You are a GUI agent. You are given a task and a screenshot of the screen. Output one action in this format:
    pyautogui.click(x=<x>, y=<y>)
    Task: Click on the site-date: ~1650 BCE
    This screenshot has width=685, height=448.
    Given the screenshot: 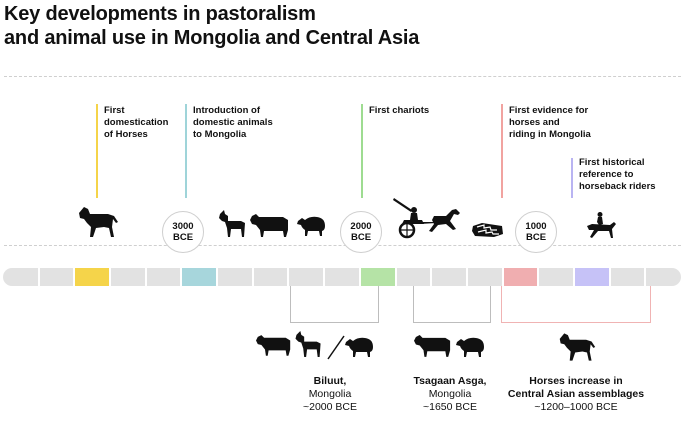 What is the action you would take?
    pyautogui.click(x=450, y=407)
    